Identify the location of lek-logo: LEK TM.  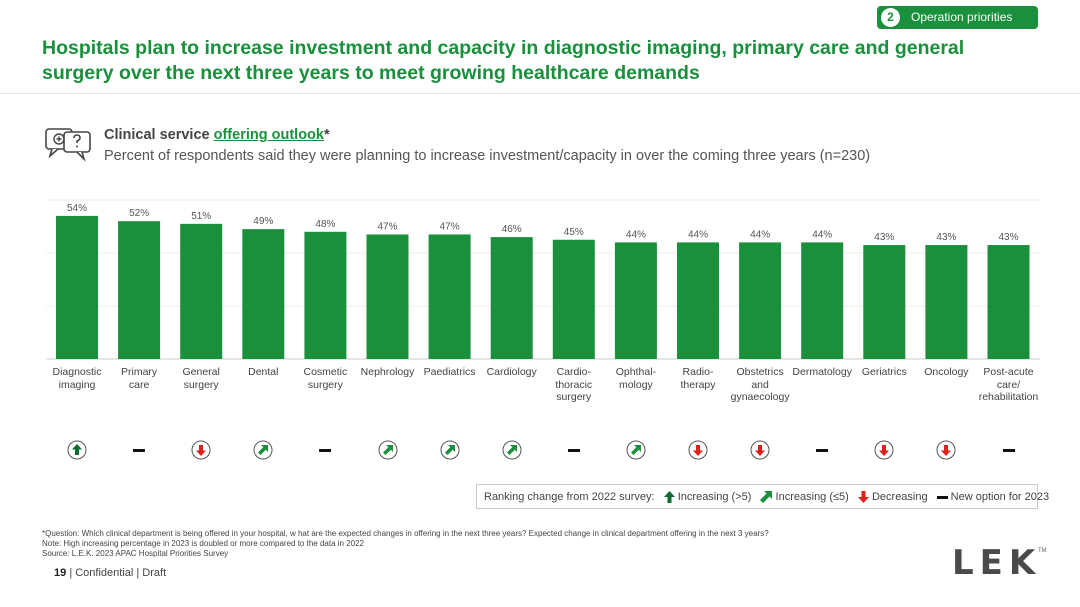
(999, 563).